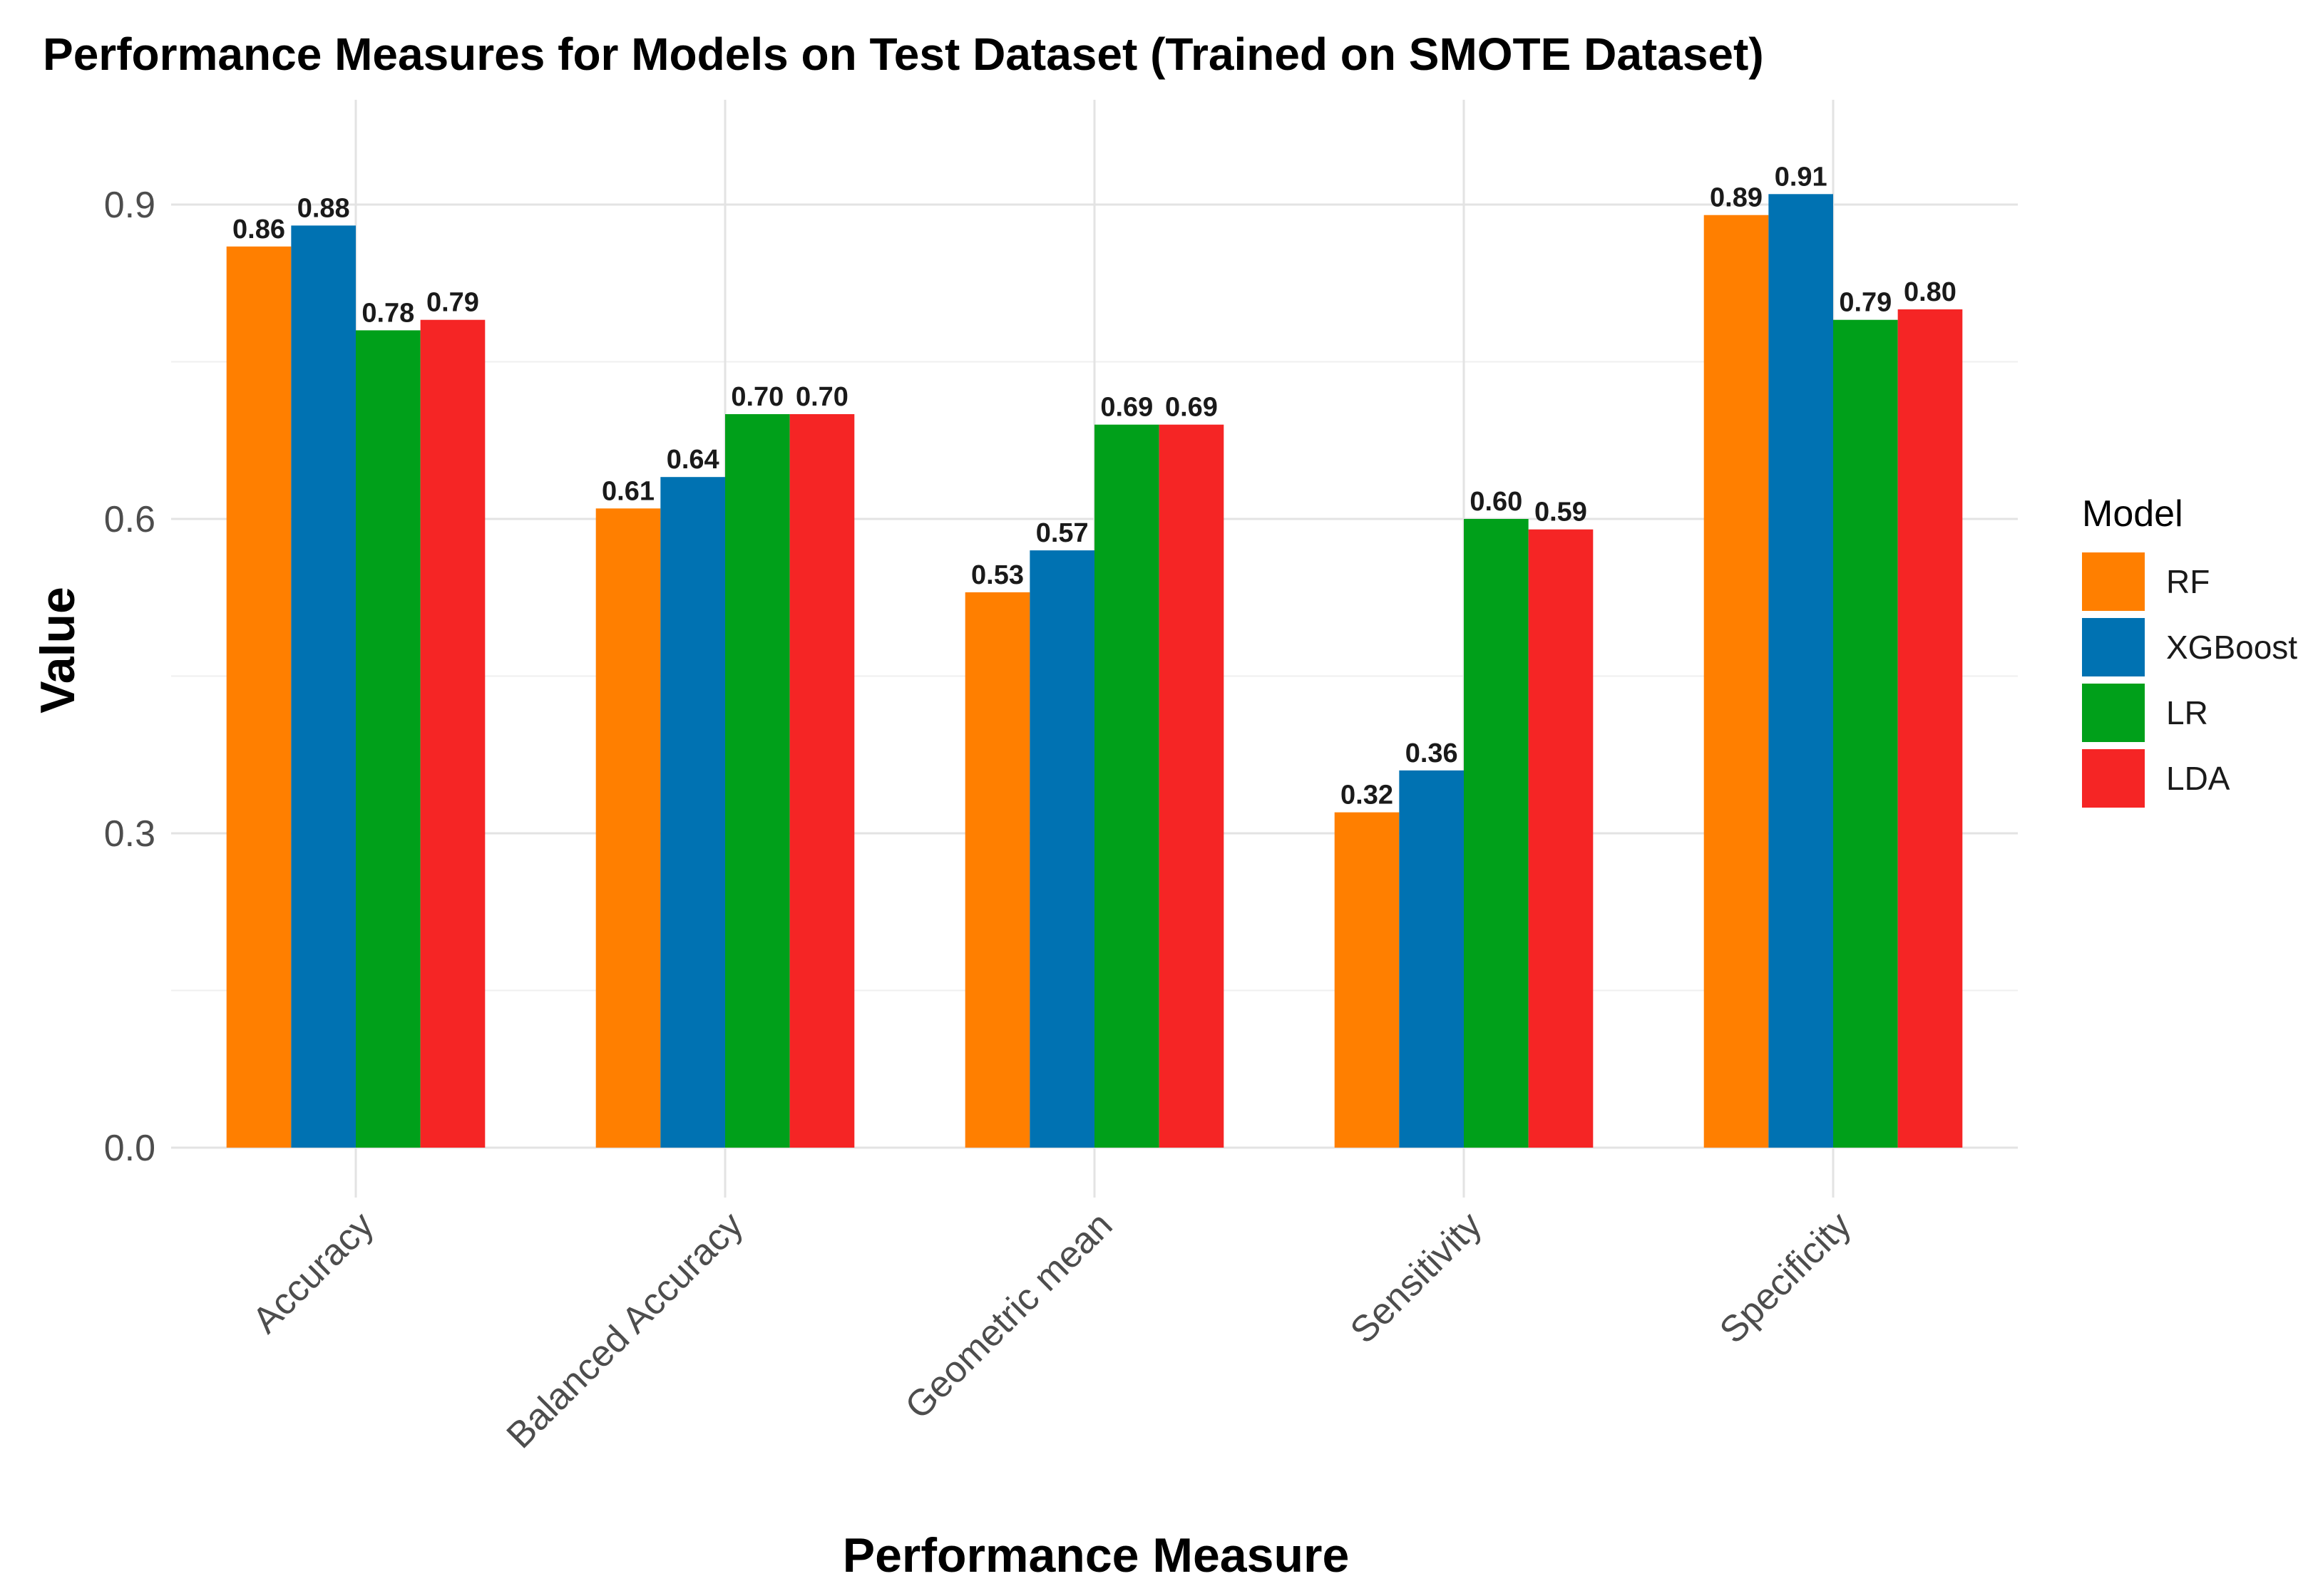 The height and width of the screenshot is (1596, 2318). What do you see at coordinates (2113, 778) in the screenshot?
I see `legend-key-lda` at bounding box center [2113, 778].